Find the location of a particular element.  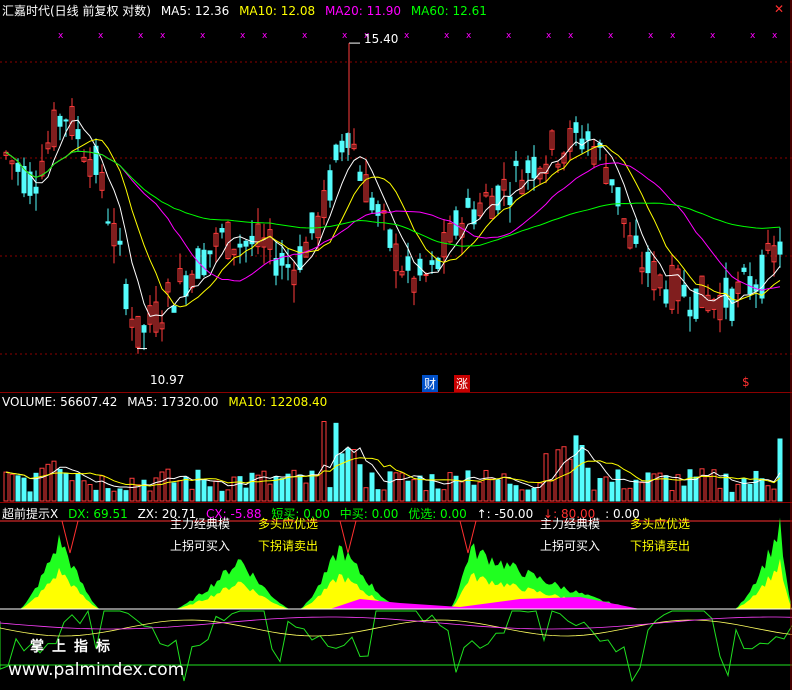

indicator-name: 超前提示X is located at coordinates (30, 514).